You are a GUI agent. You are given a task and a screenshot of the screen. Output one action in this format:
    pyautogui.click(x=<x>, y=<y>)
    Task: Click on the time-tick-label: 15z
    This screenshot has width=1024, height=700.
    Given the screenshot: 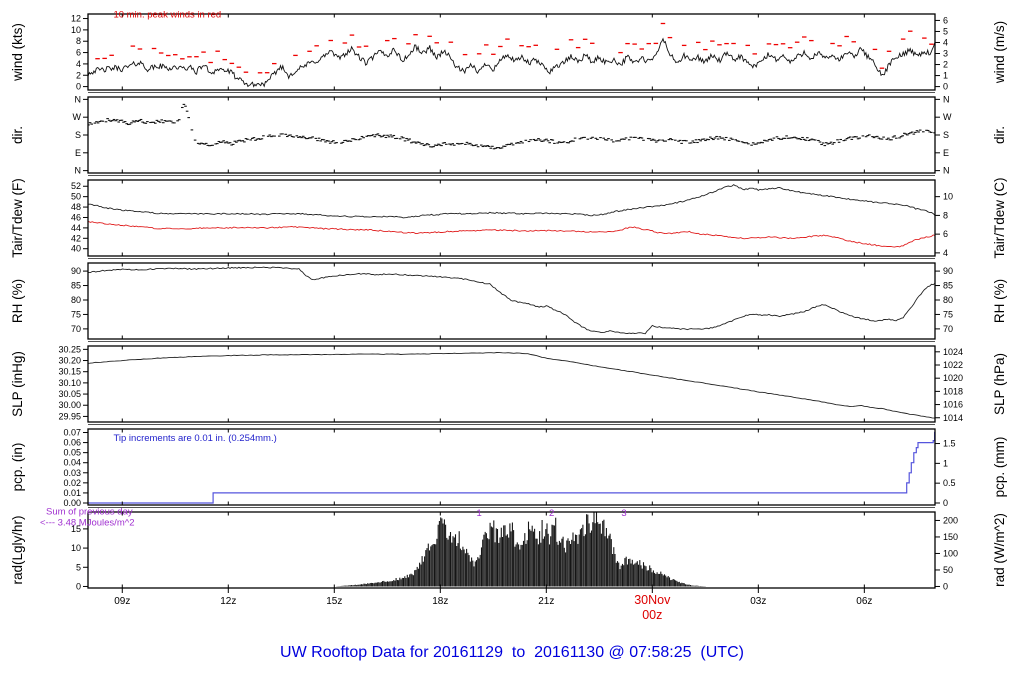 What is the action you would take?
    pyautogui.click(x=334, y=601)
    